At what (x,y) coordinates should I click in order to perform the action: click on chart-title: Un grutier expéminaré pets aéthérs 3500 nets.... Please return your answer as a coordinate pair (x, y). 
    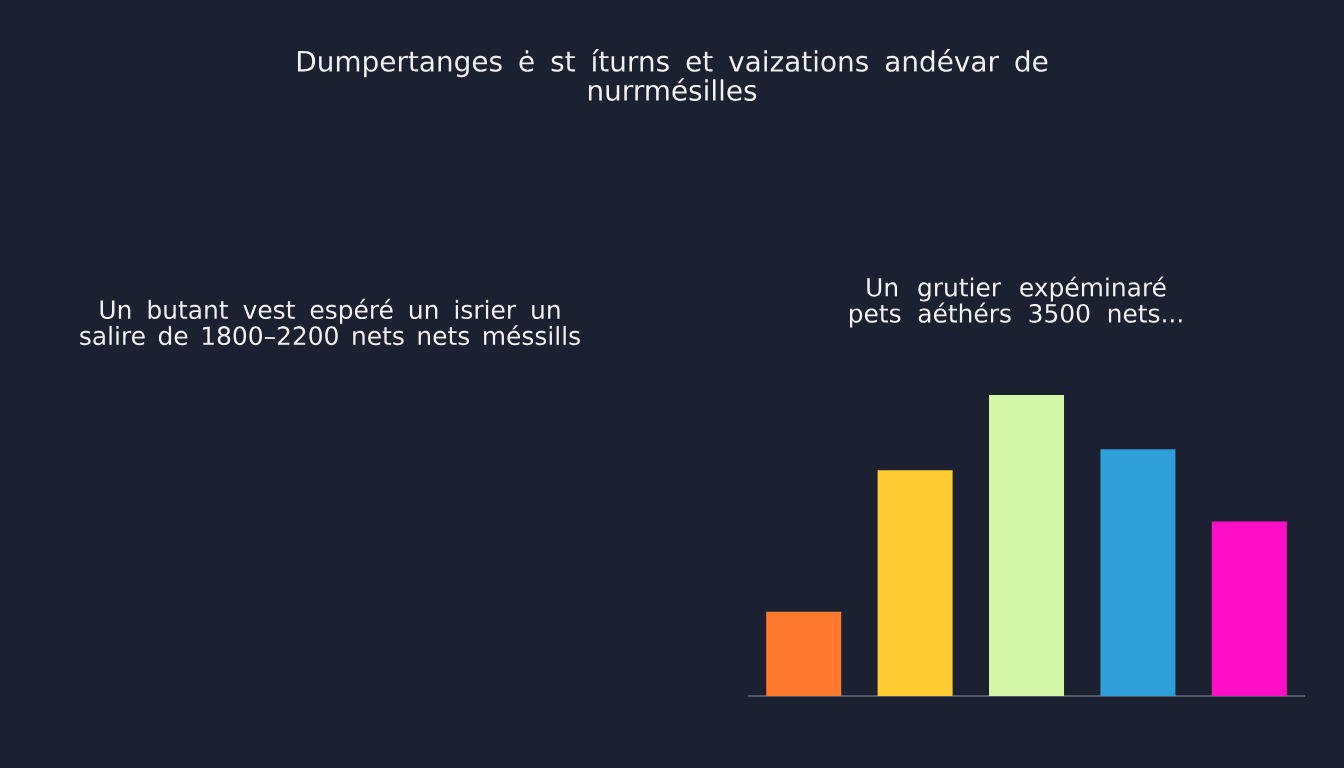
    Looking at the image, I should click on (1015, 302).